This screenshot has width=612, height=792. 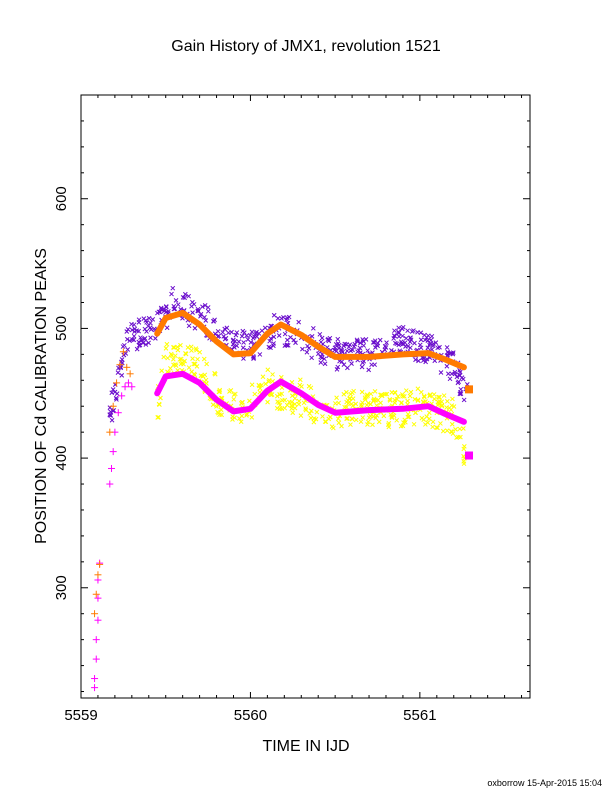 What do you see at coordinates (306, 46) in the screenshot?
I see `chart-title: Gain History of JMX1, revolution 1521` at bounding box center [306, 46].